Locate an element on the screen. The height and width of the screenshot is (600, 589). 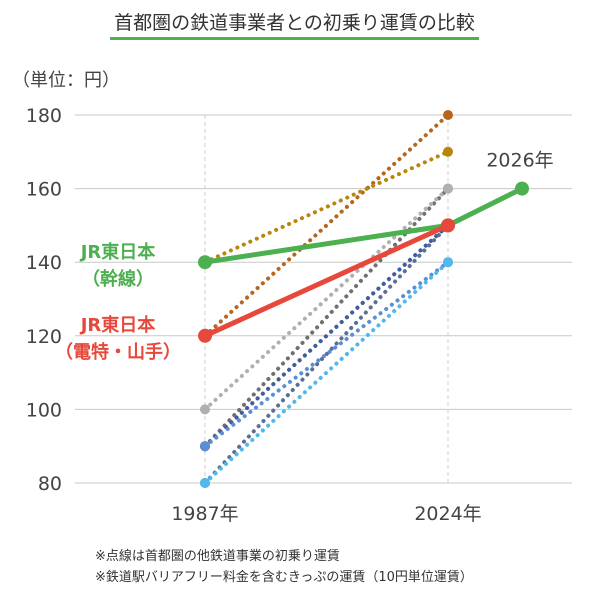
note-fare-basis: ※鉄道駅バリアフリー料金を含むきっぷの運賃（10円単位運賃） is located at coordinates (284, 577).